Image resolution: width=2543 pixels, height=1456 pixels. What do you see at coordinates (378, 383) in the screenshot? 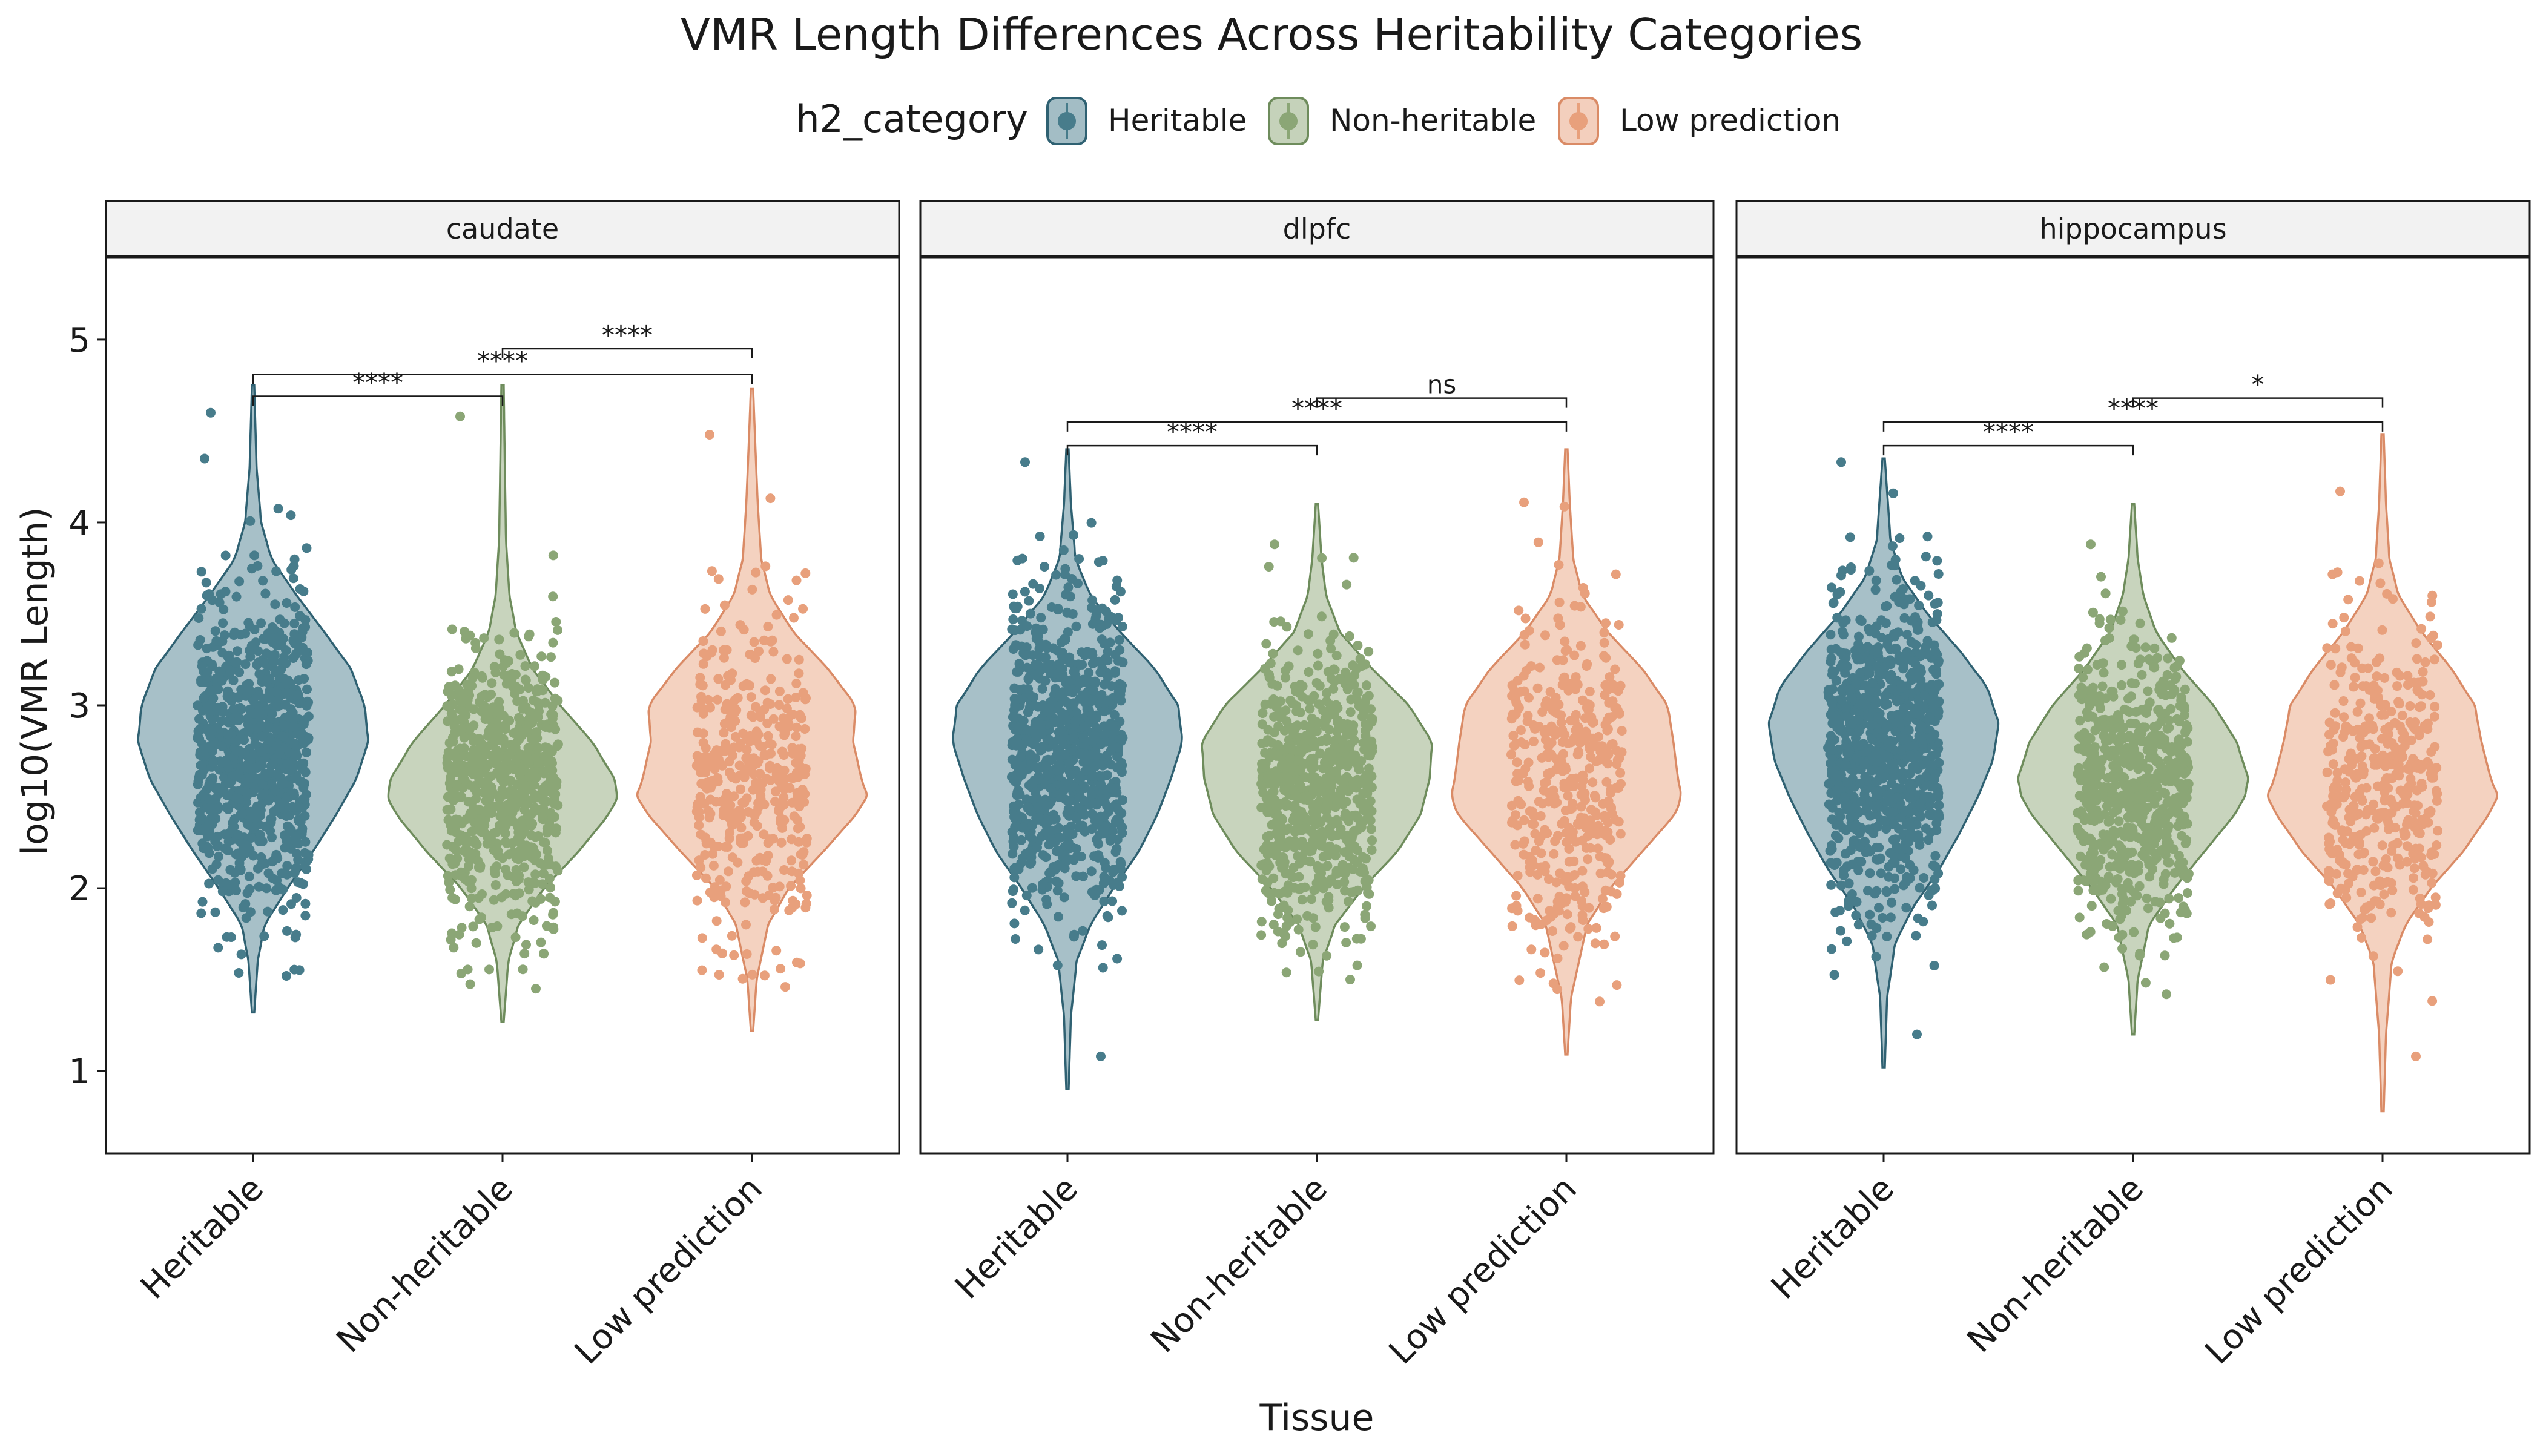
I see `significance-label: ****` at bounding box center [378, 383].